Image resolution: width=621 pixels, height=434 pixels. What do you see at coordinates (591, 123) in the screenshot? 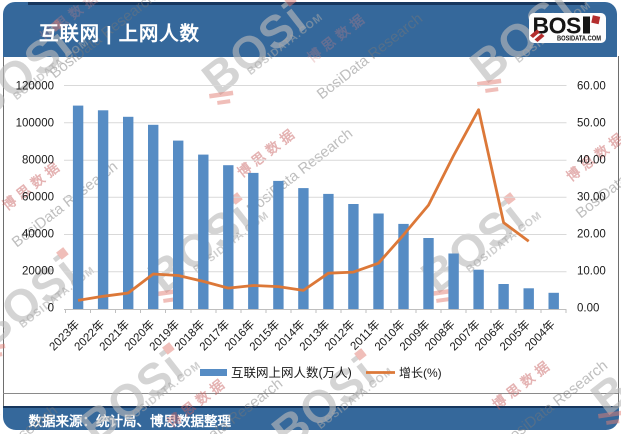
I see `svg-text: 50.00` at bounding box center [591, 123].